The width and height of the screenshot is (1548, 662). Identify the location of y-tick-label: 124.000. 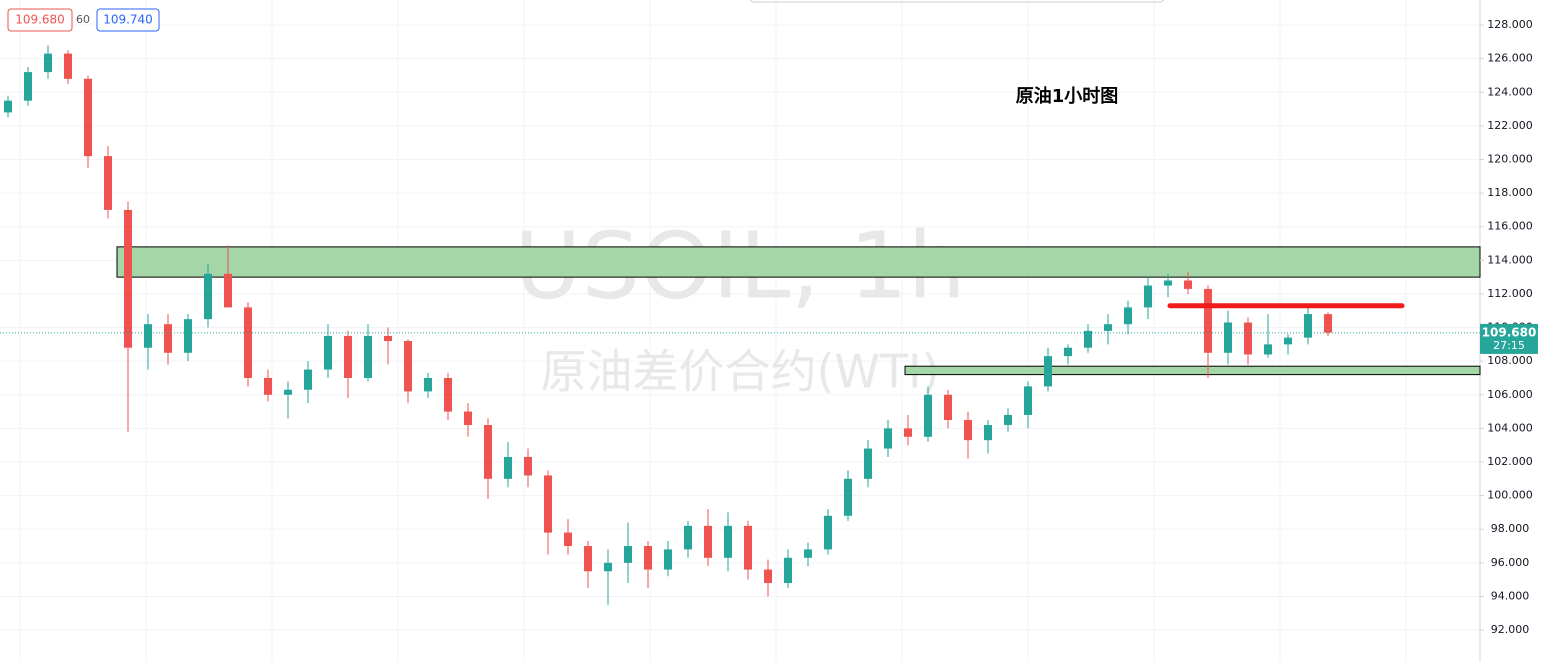
(1510, 91).